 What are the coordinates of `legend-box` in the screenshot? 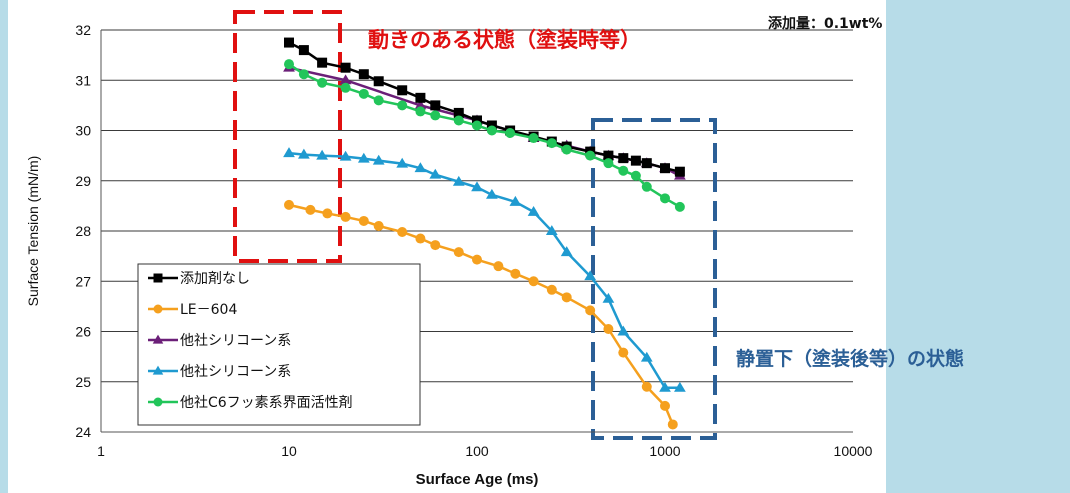 It's located at (279, 344).